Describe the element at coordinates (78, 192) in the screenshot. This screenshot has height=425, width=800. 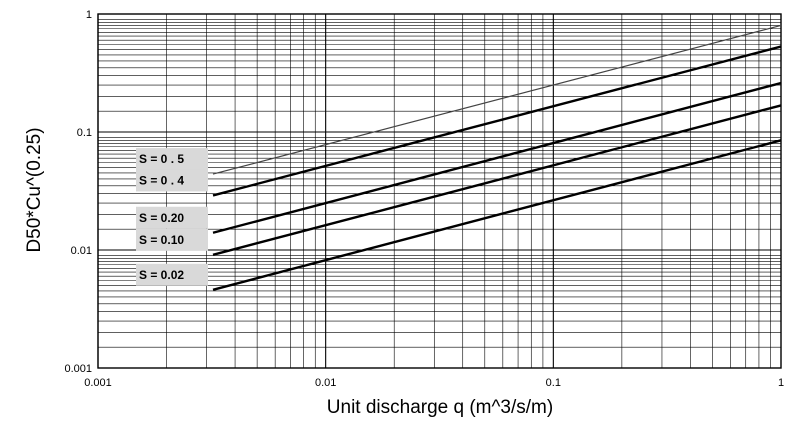
I see `y-tick-labels: 0.001 0.01 0.1 1` at that location.